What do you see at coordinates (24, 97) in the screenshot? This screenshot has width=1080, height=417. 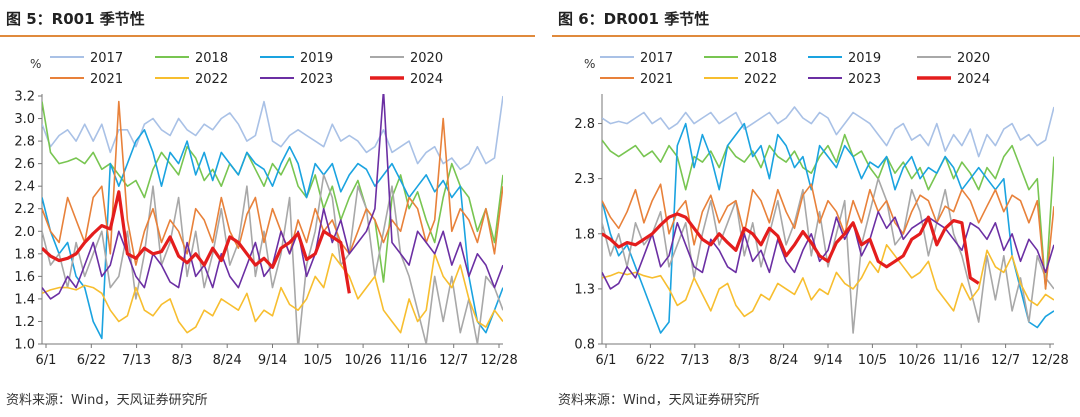 I see `y-tick-label: 3.2` at bounding box center [24, 97].